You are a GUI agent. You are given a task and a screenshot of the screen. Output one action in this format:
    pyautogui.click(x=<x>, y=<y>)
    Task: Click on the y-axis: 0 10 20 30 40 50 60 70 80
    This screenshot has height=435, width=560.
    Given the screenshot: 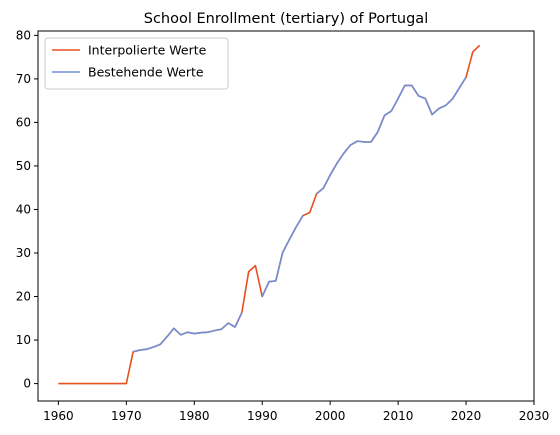 What is the action you would take?
    pyautogui.click(x=27, y=209)
    